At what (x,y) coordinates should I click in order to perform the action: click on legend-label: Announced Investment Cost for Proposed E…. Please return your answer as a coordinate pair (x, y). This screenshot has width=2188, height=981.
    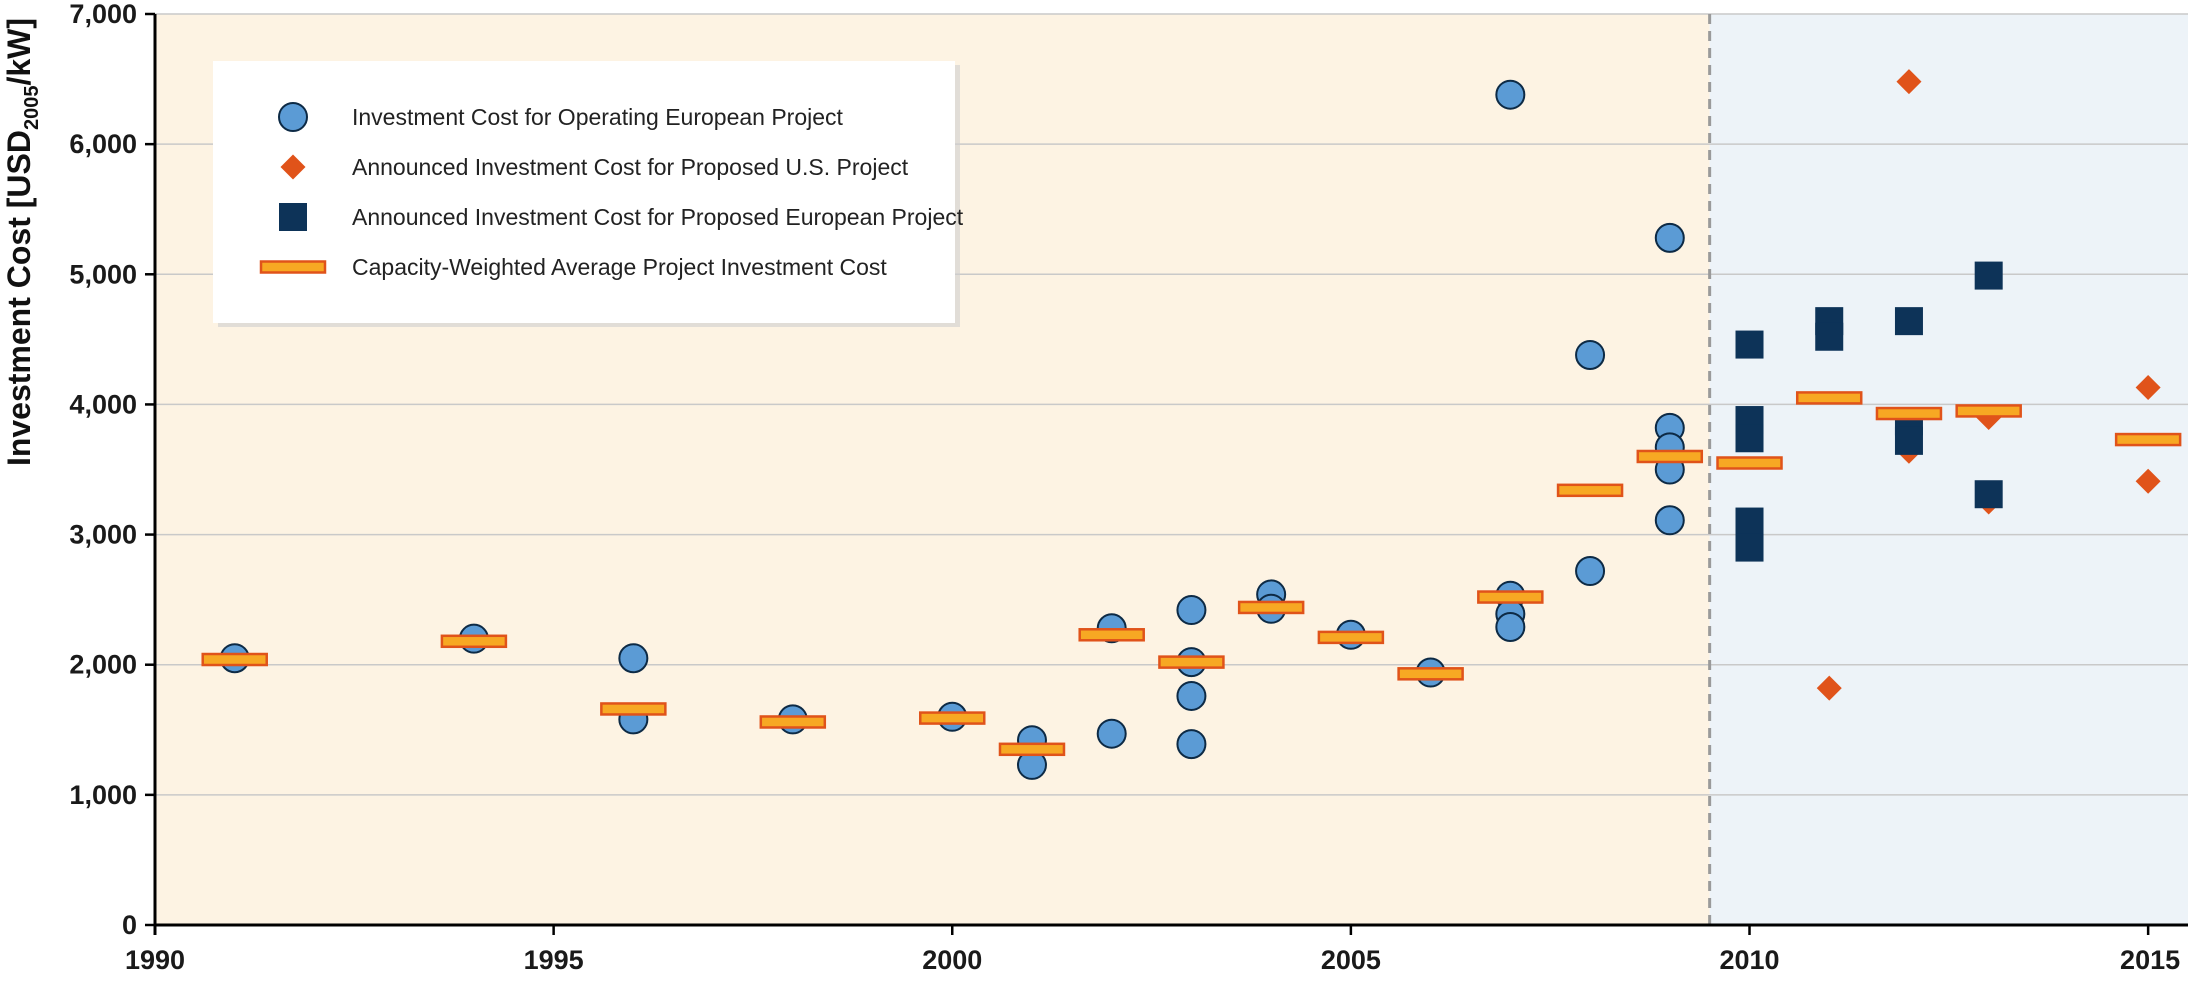
    Looking at the image, I should click on (658, 217).